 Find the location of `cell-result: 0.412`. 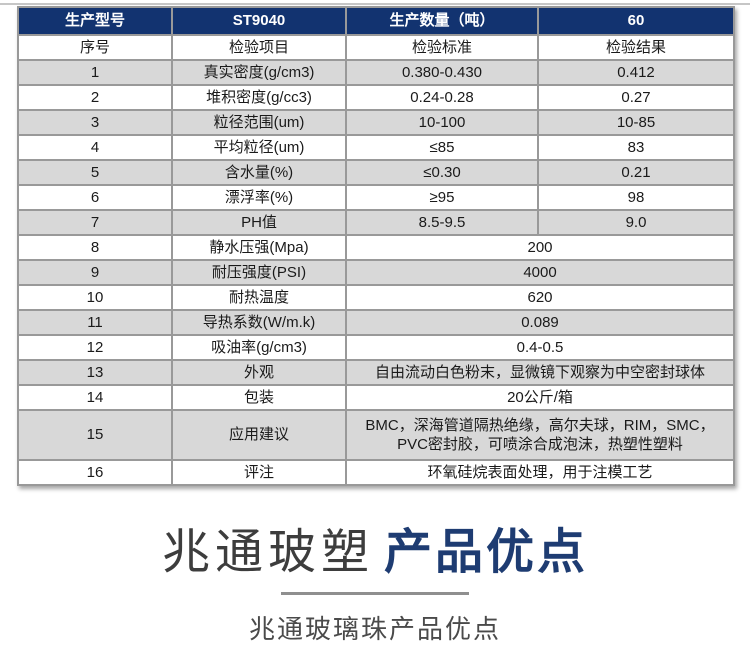

cell-result: 0.412 is located at coordinates (636, 72).